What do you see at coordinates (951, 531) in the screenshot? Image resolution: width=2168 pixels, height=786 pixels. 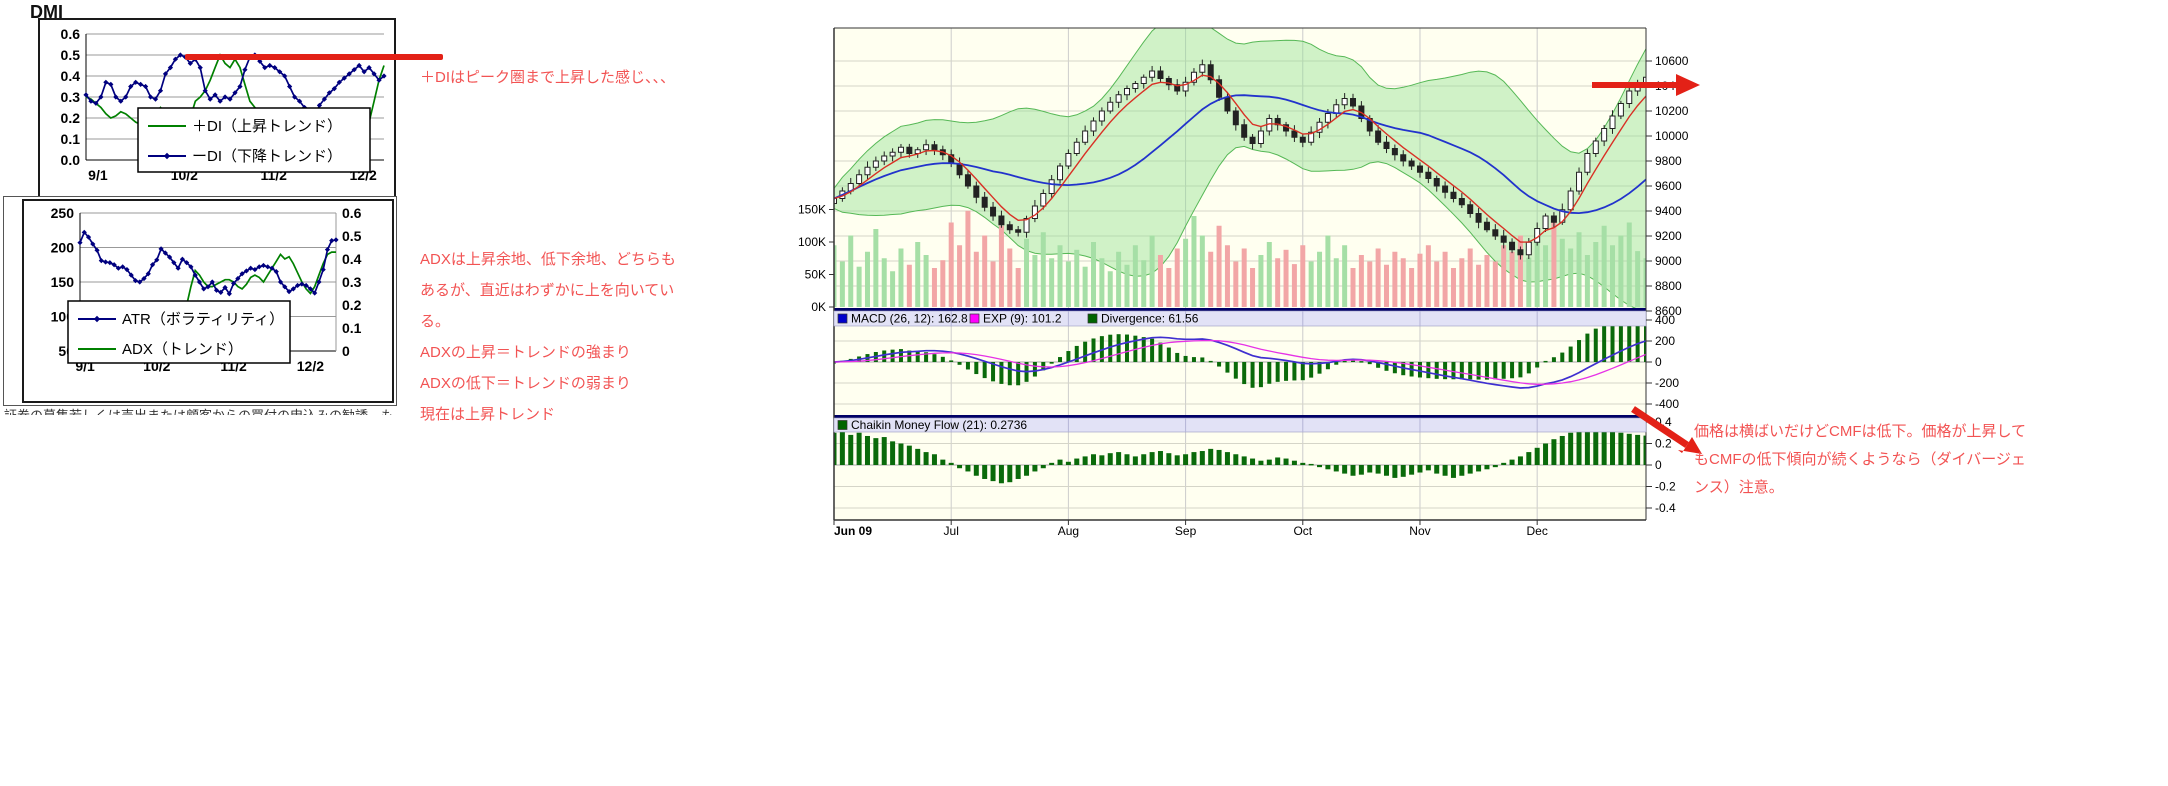 I see `date-axis-tick: Jul` at bounding box center [951, 531].